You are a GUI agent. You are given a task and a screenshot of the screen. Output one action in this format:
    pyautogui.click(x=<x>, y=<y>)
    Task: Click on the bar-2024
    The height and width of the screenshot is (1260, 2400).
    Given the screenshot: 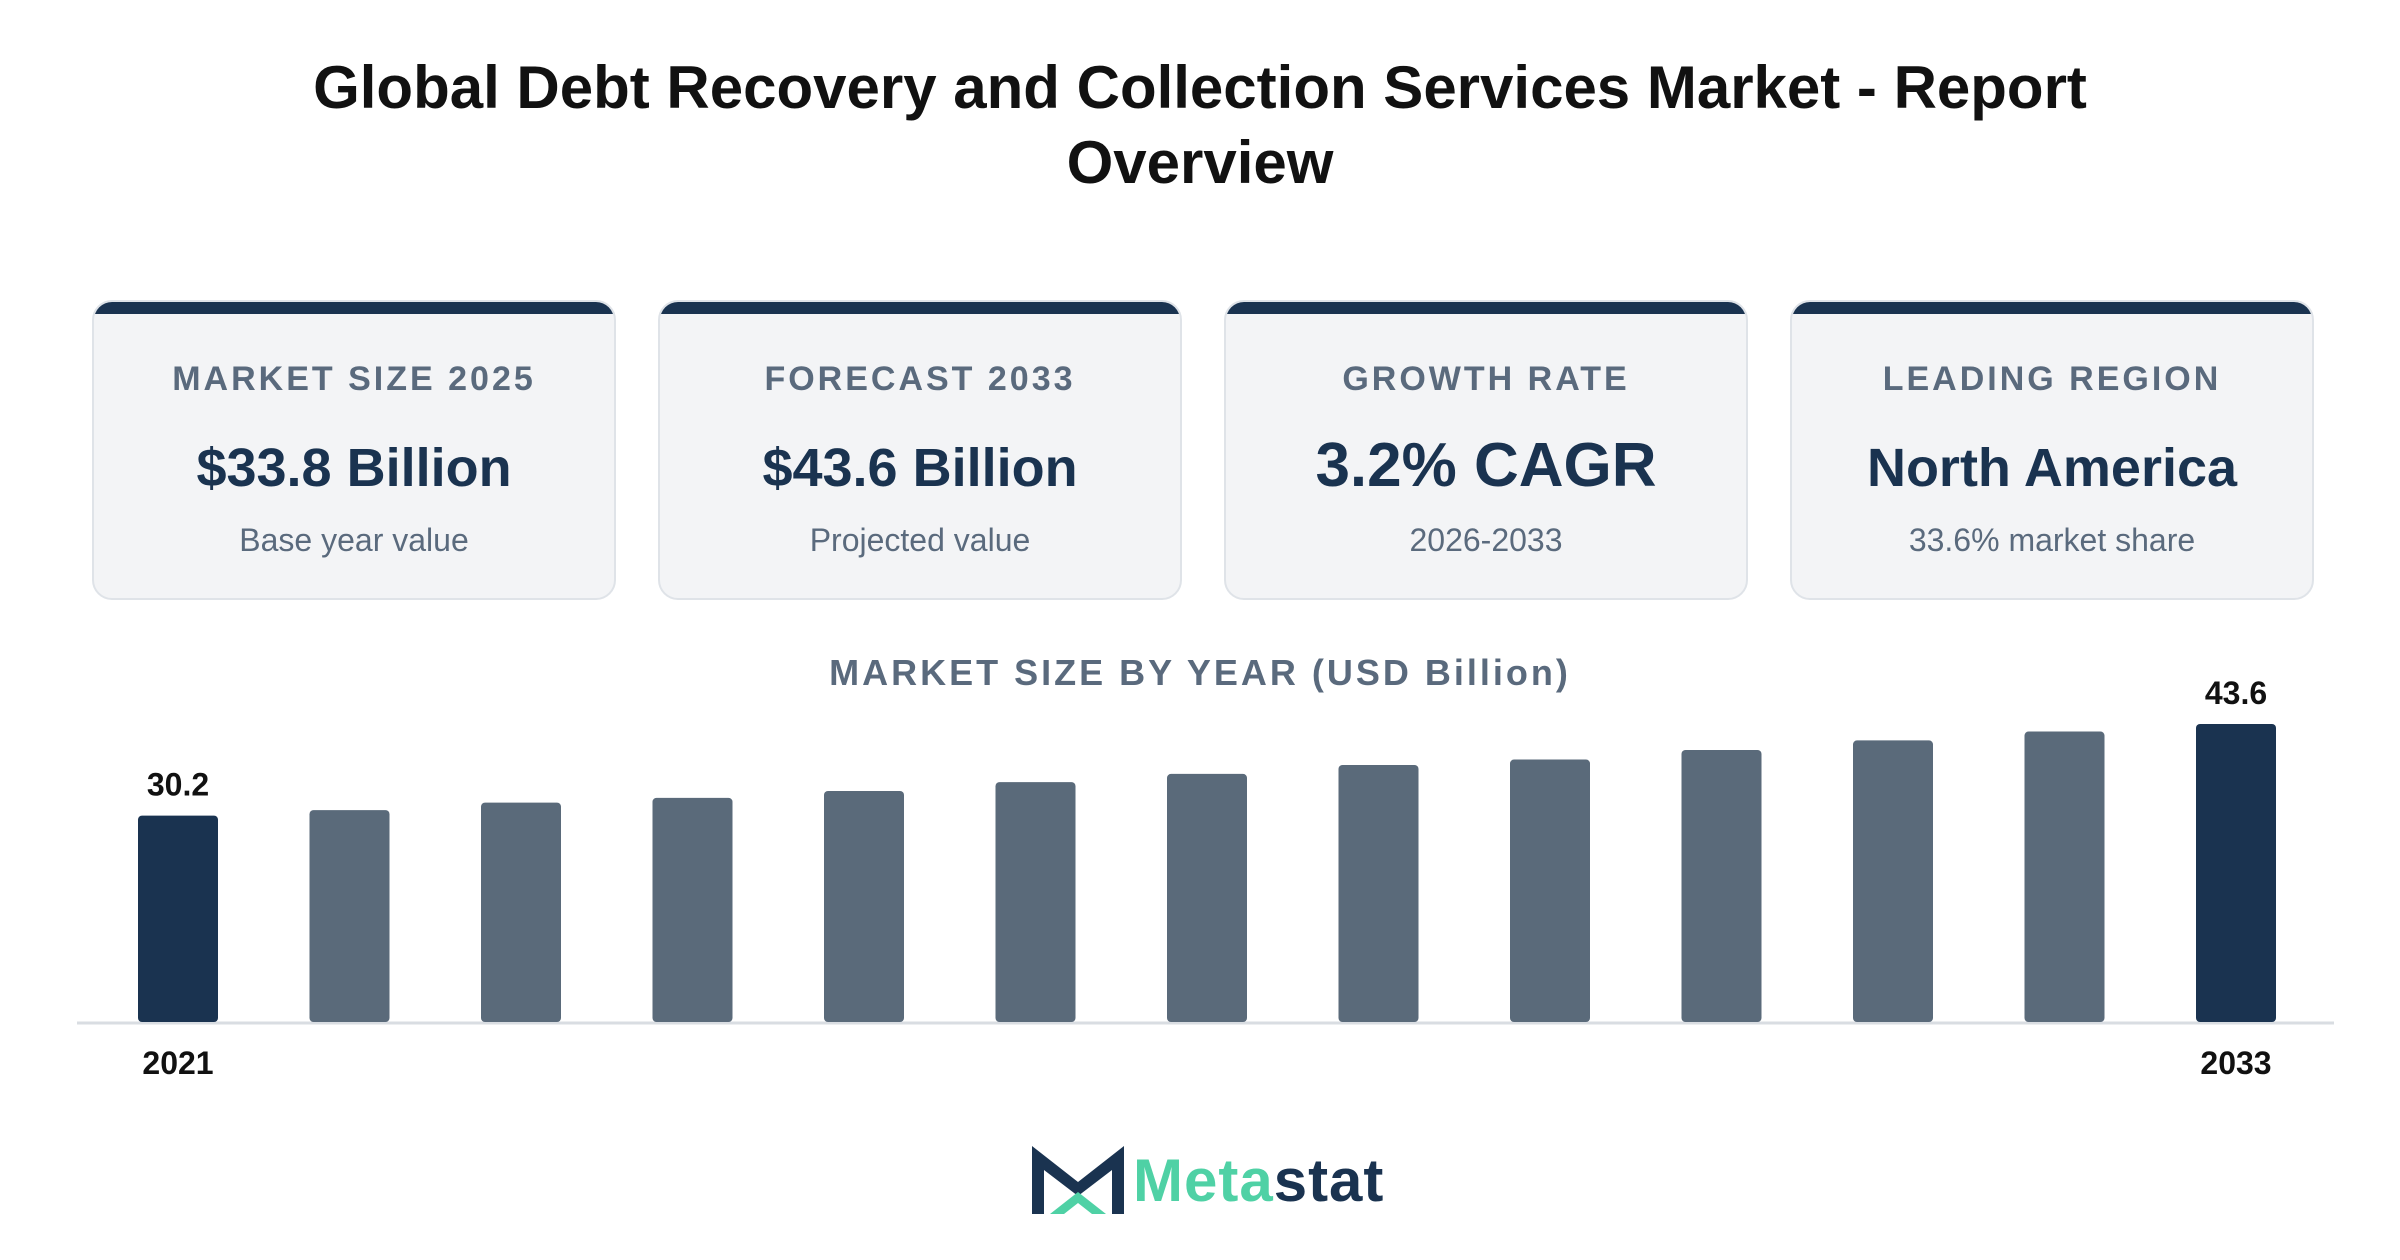 What is the action you would take?
    pyautogui.click(x=692, y=909)
    